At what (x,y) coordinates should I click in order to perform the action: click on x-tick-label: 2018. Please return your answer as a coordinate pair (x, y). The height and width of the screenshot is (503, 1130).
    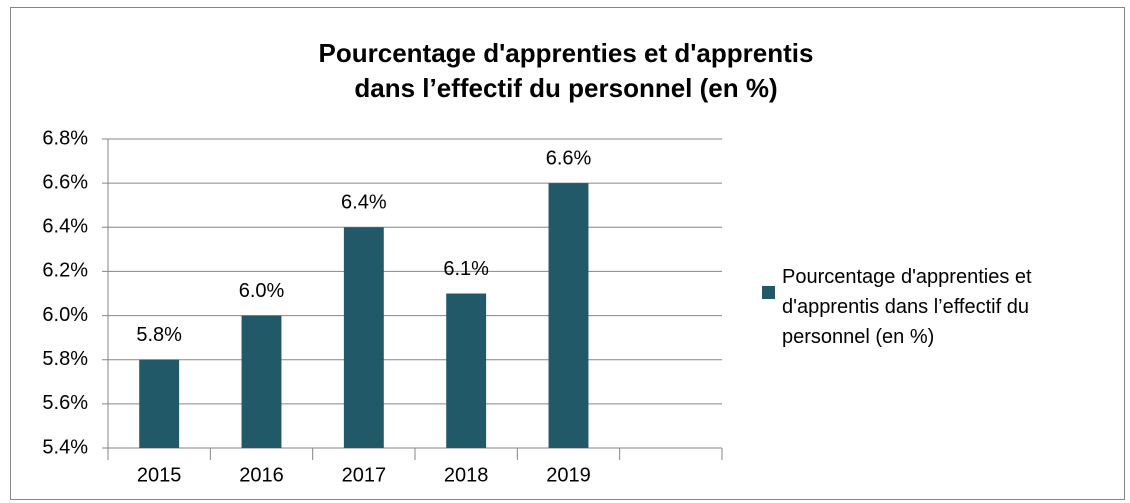
    Looking at the image, I should click on (466, 475).